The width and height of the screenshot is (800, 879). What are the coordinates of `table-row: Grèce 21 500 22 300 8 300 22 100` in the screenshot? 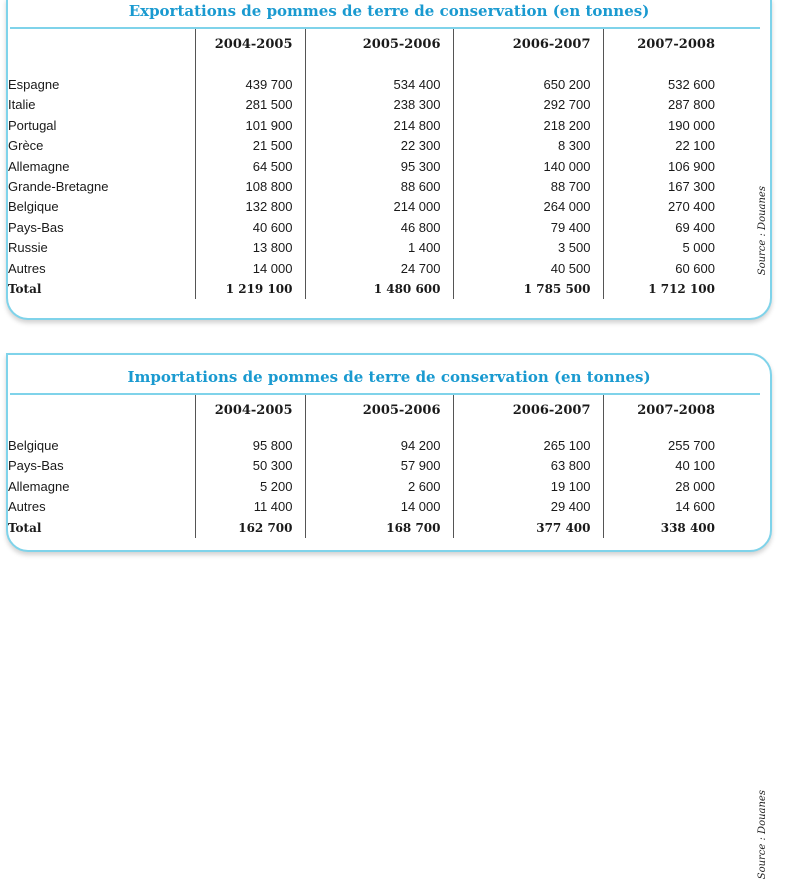 It's located at (367, 146).